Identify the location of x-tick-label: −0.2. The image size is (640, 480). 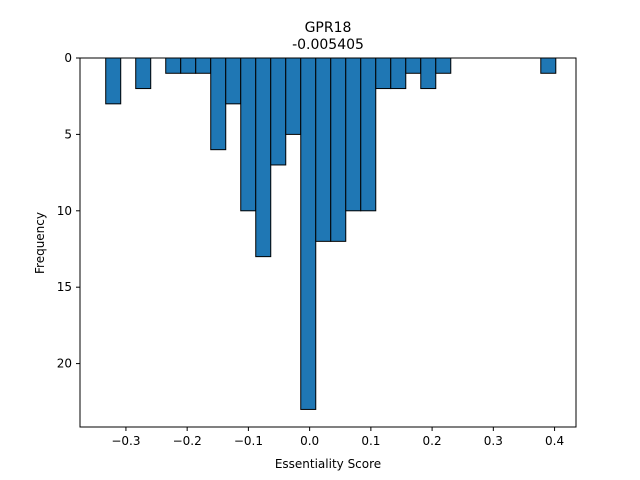
(187, 441).